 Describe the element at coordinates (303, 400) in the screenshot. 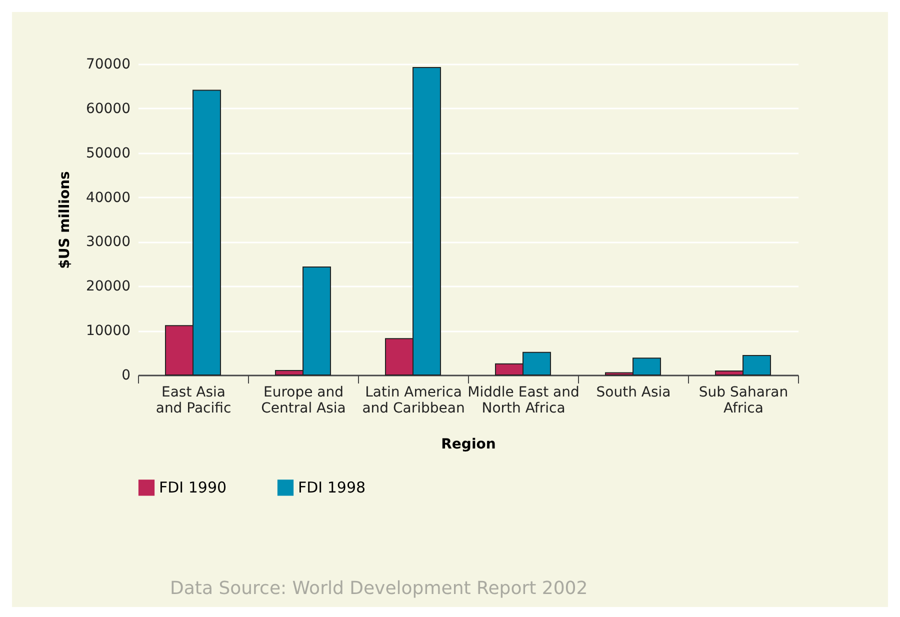

I see `x-tick-label: Europe and Central Asia` at that location.